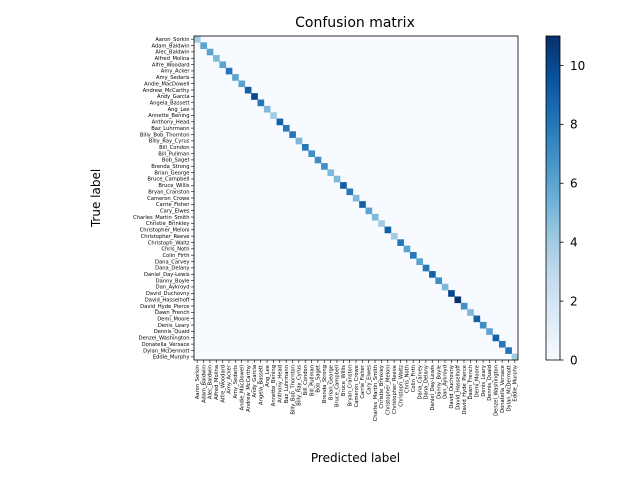 This screenshot has height=480, width=640. Describe the element at coordinates (478, 381) in the screenshot. I see `x-tick-label: Demi_Moore` at that location.